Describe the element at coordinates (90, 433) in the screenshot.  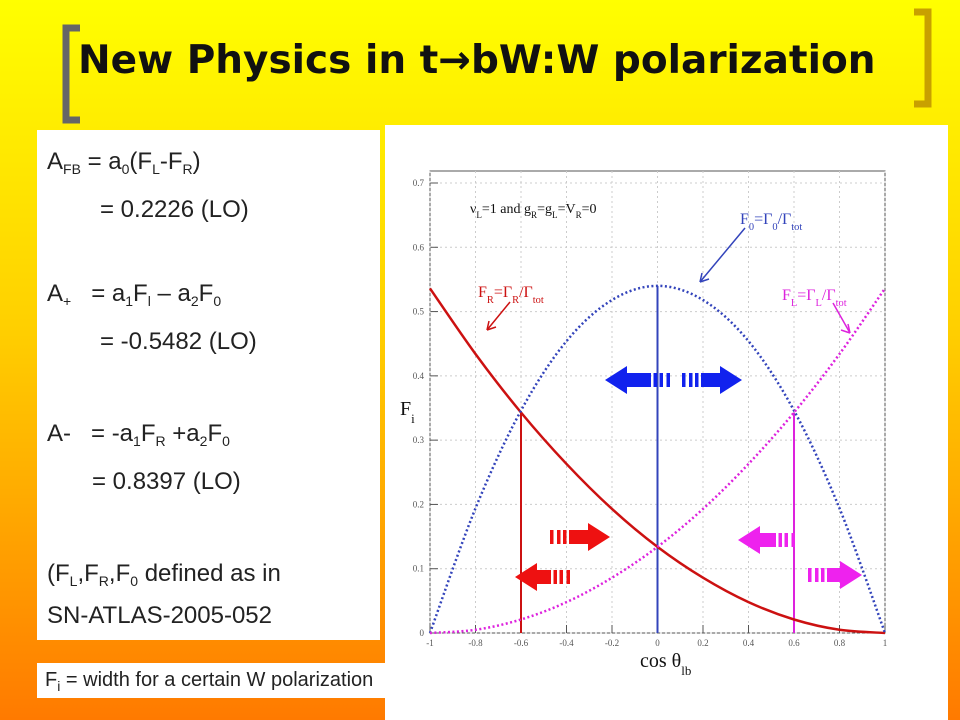
I see `text-run: A- = -a` at that location.